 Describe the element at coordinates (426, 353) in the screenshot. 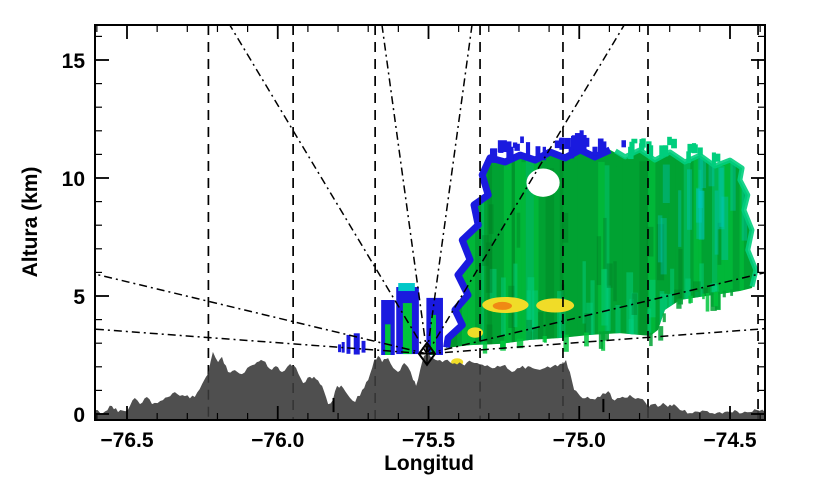

I see `radar-site-marker-cross` at that location.